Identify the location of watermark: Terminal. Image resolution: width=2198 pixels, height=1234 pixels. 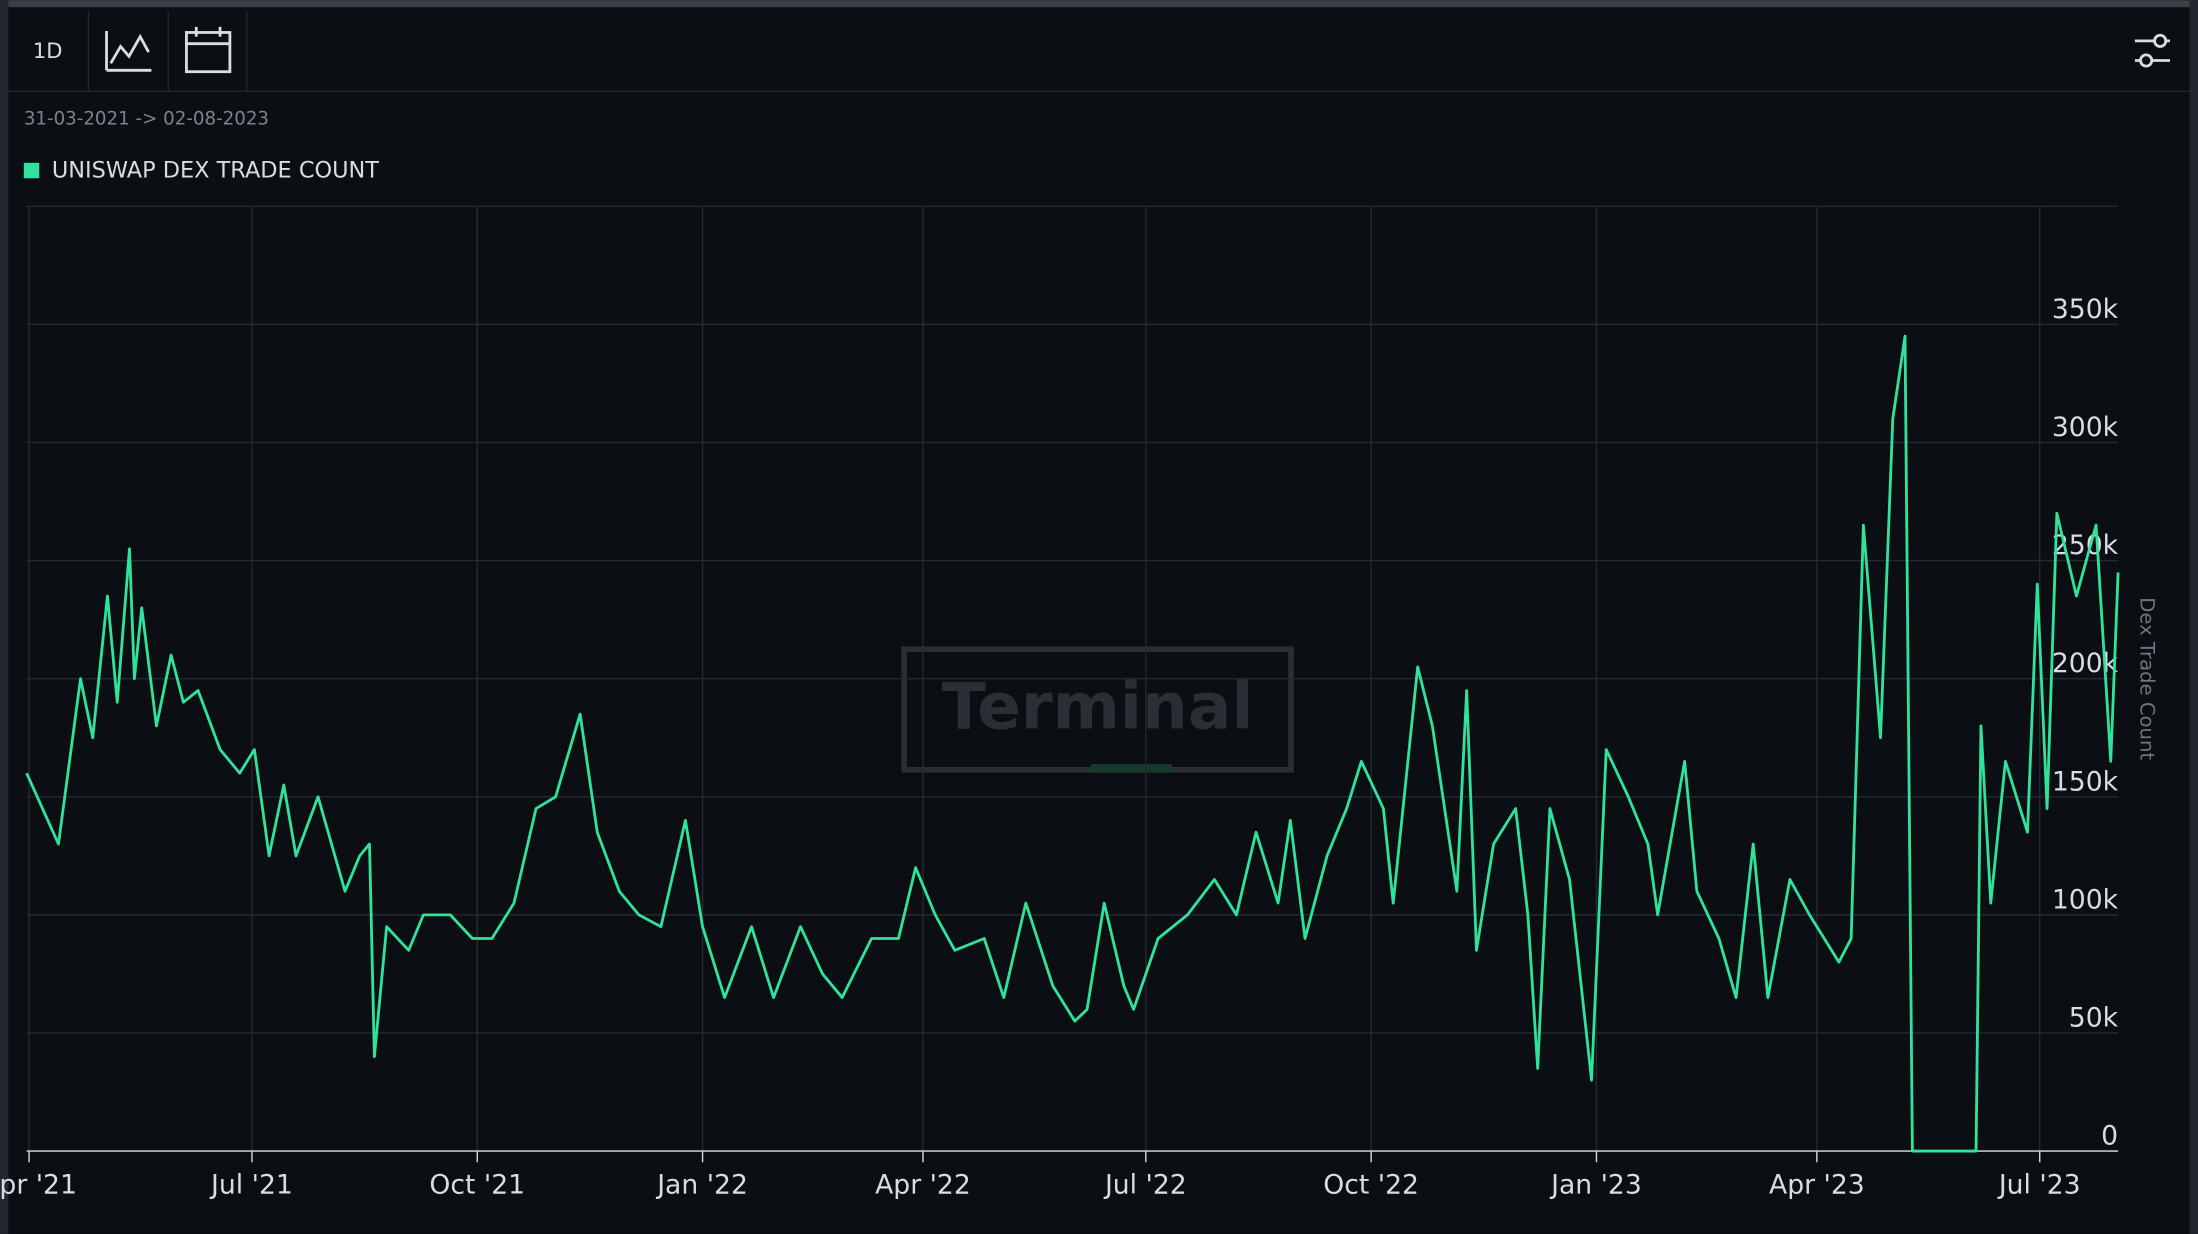
(1097, 709).